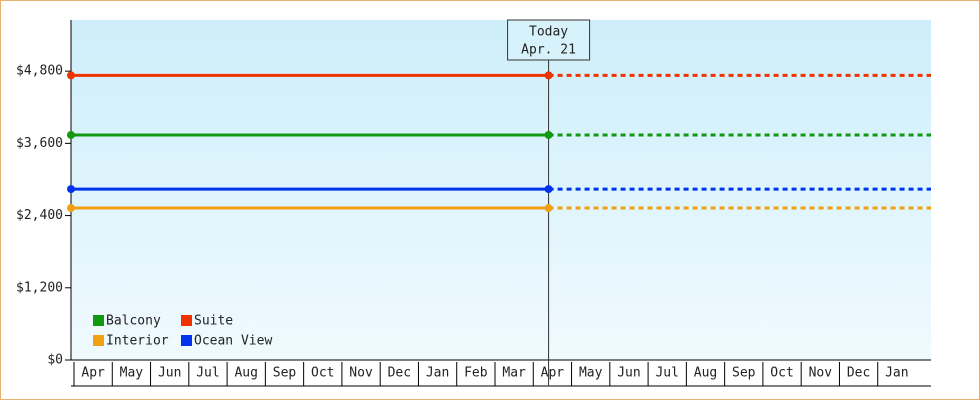  I want to click on today-box, so click(549, 40).